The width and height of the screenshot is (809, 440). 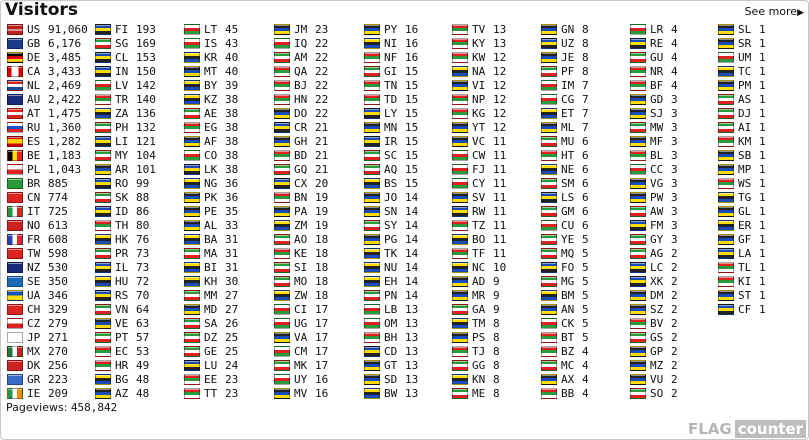 I want to click on country-row: NL 2,469, so click(x=47, y=85).